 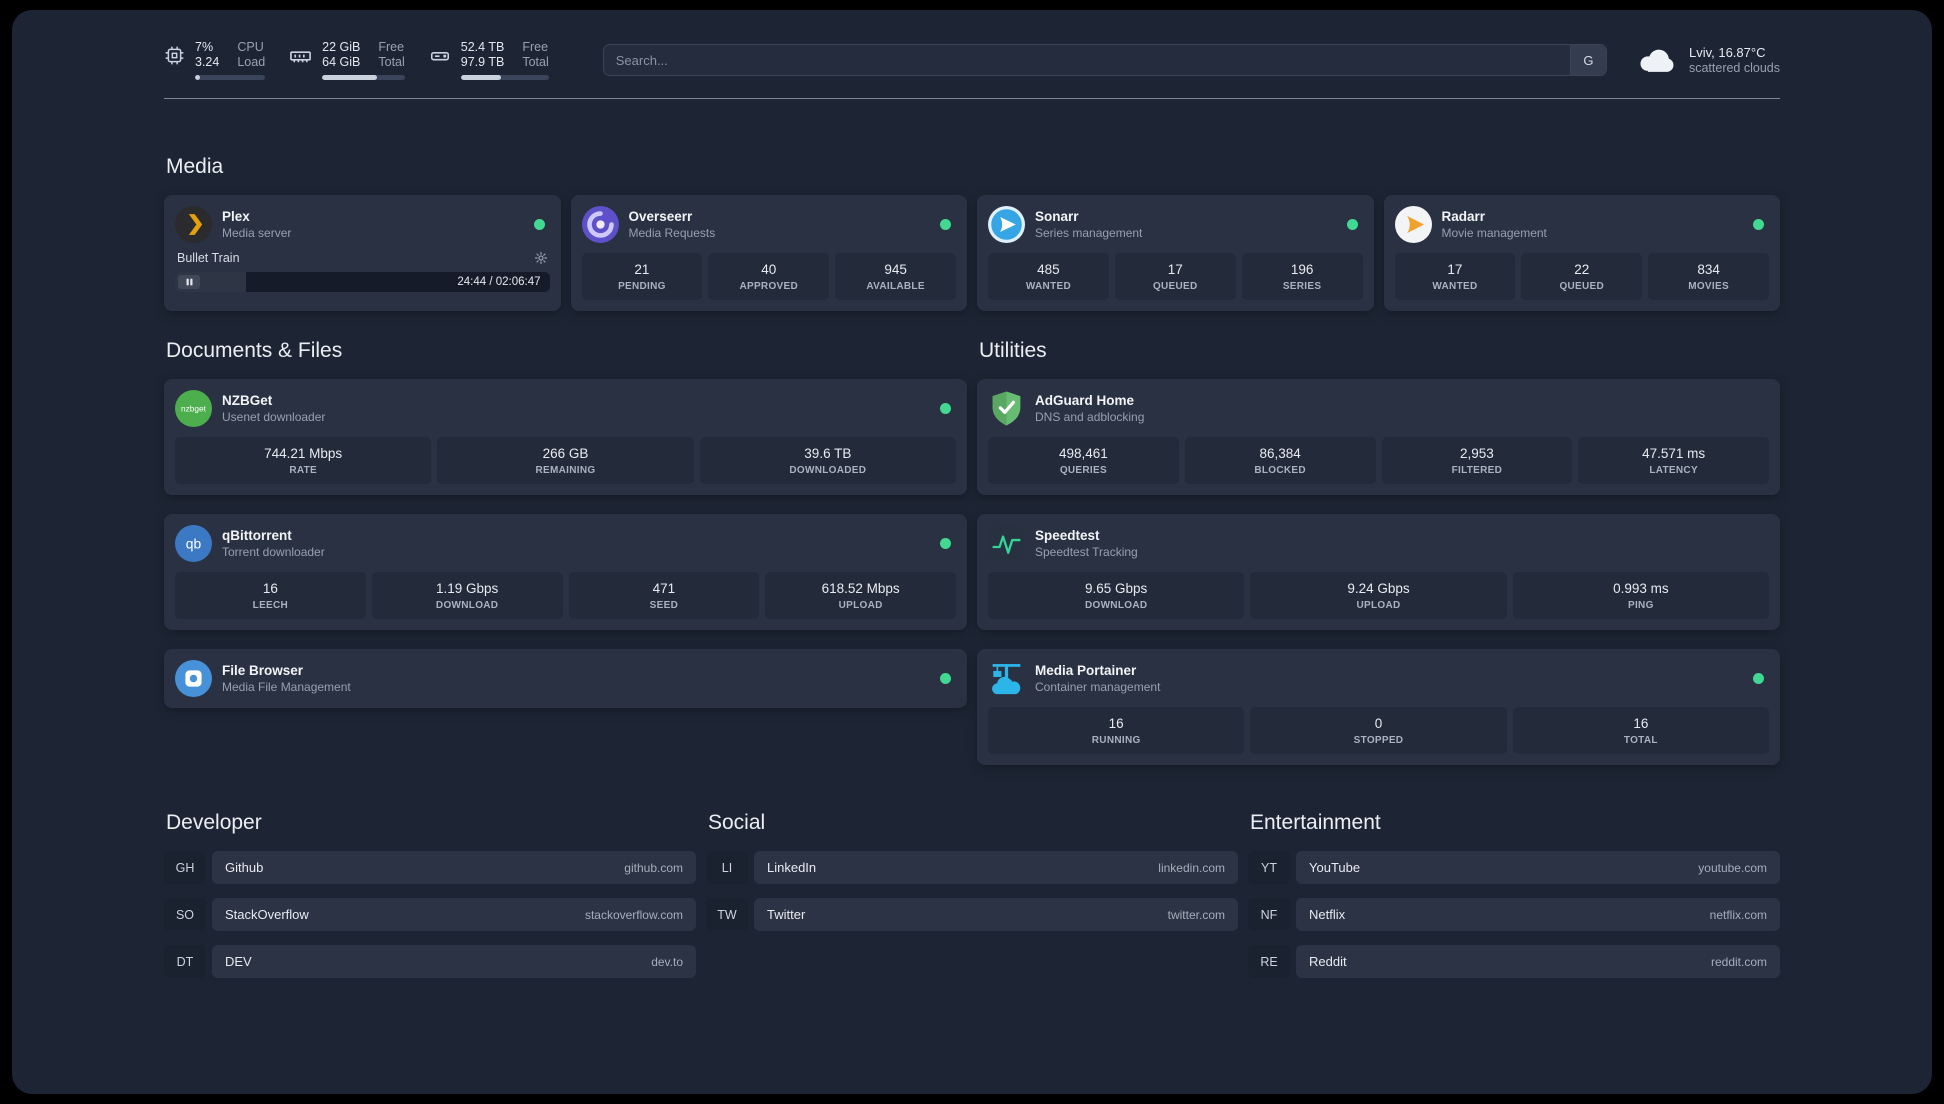 I want to click on cloud-icon, so click(x=1657, y=60).